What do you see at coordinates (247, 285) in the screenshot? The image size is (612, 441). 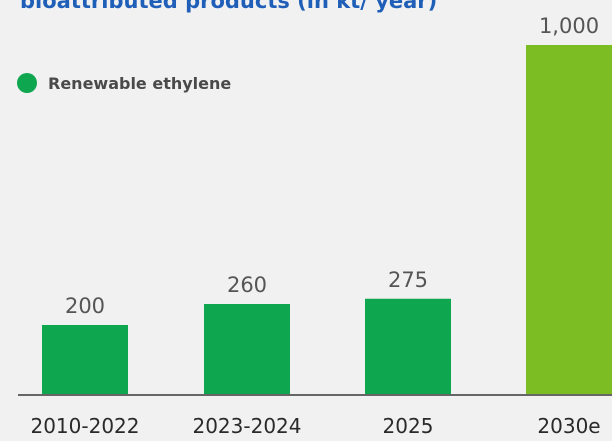 I see `data-label-2023-2024: 260` at bounding box center [247, 285].